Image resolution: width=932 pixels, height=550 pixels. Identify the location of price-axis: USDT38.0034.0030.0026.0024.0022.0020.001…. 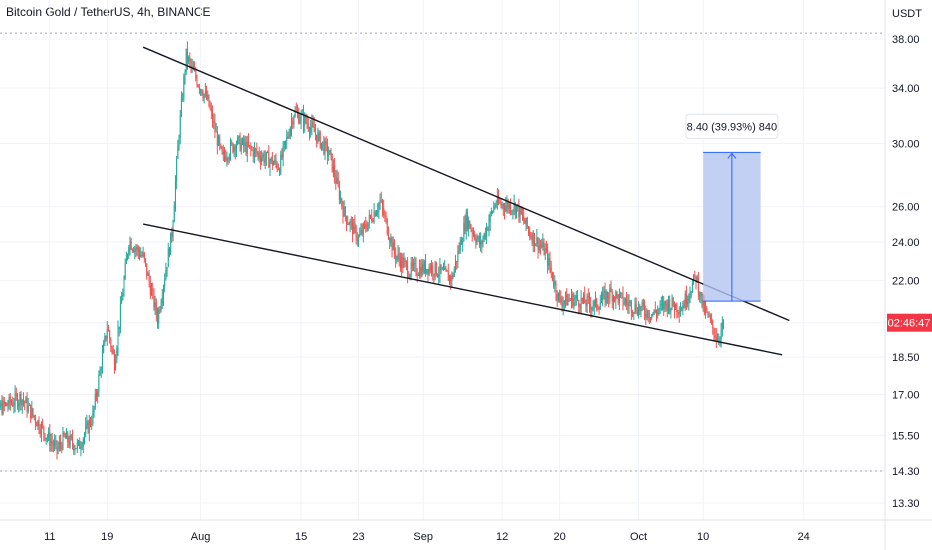
(909, 259).